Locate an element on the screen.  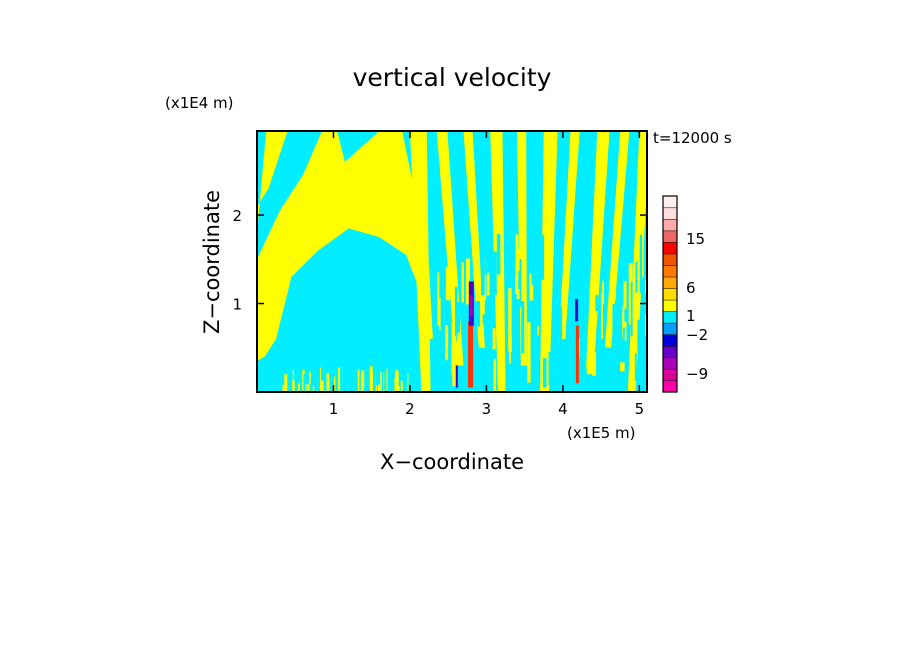
colorbar-frame is located at coordinates (670, 294).